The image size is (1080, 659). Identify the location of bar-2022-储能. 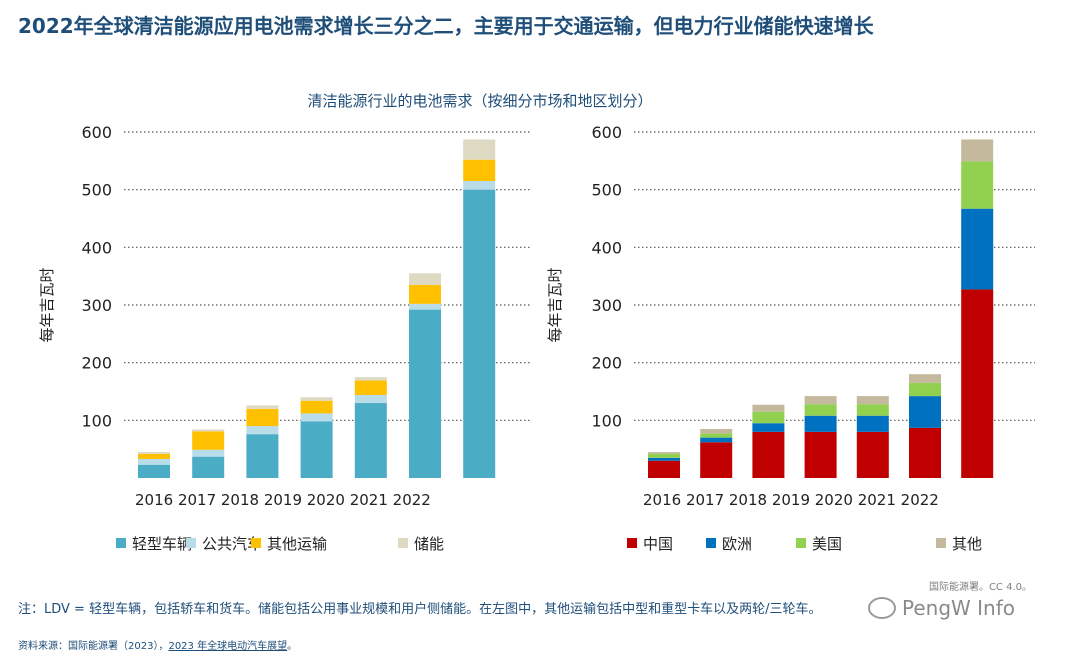
(479, 149).